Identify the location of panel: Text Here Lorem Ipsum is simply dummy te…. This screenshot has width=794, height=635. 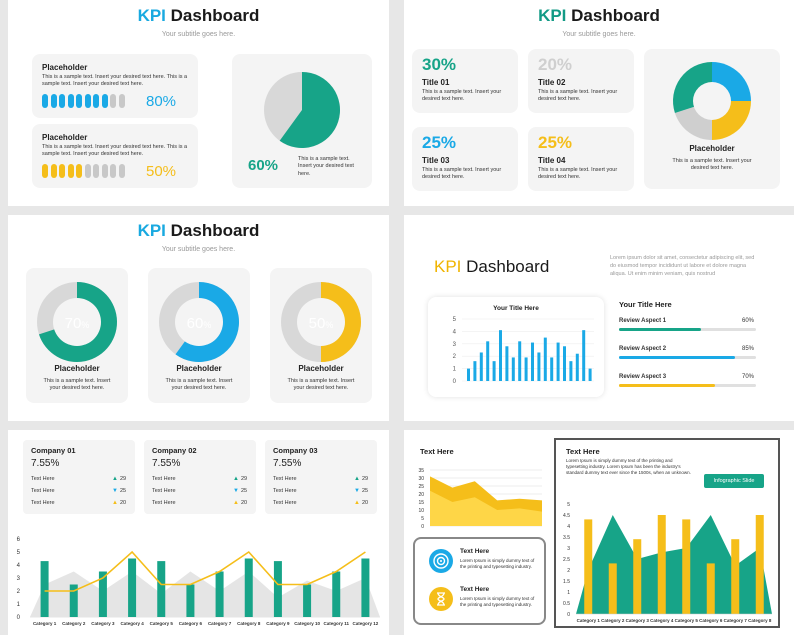
(667, 533).